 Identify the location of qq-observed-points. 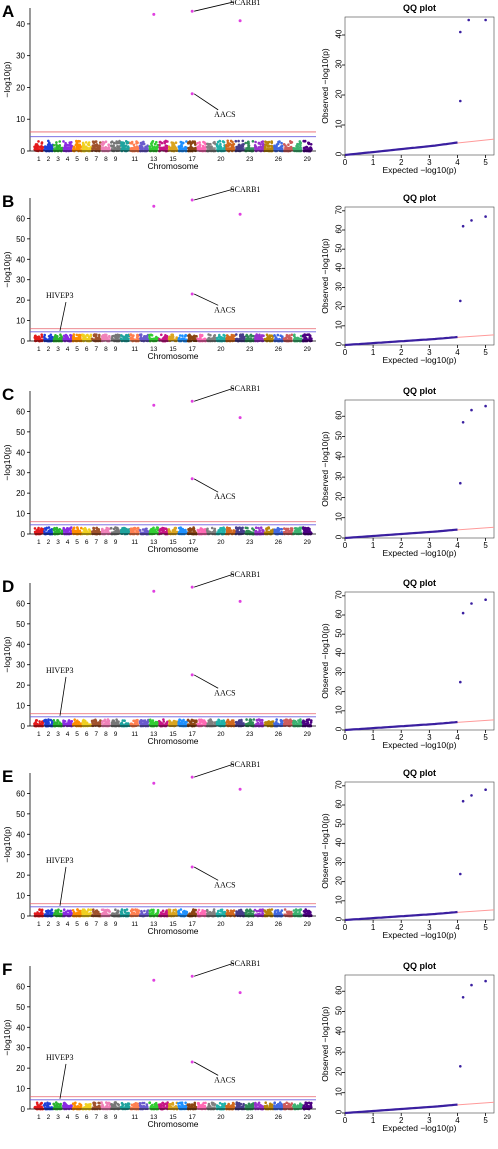
(401, 149).